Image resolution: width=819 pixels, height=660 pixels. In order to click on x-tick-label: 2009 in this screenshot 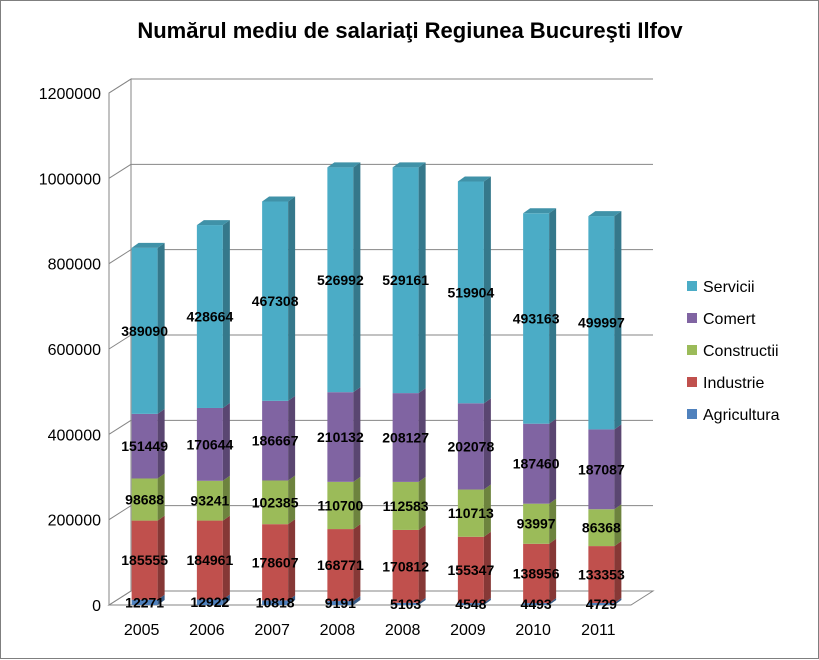, I will do `click(468, 630)`.